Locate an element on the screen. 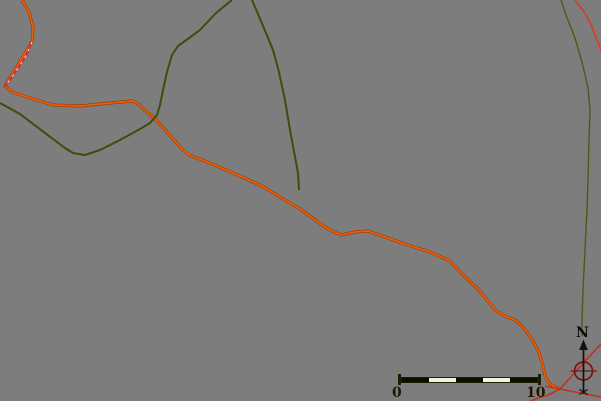 Image resolution: width=601 pixels, height=401 pixels. road-red-road-bottom is located at coordinates (572, 391).